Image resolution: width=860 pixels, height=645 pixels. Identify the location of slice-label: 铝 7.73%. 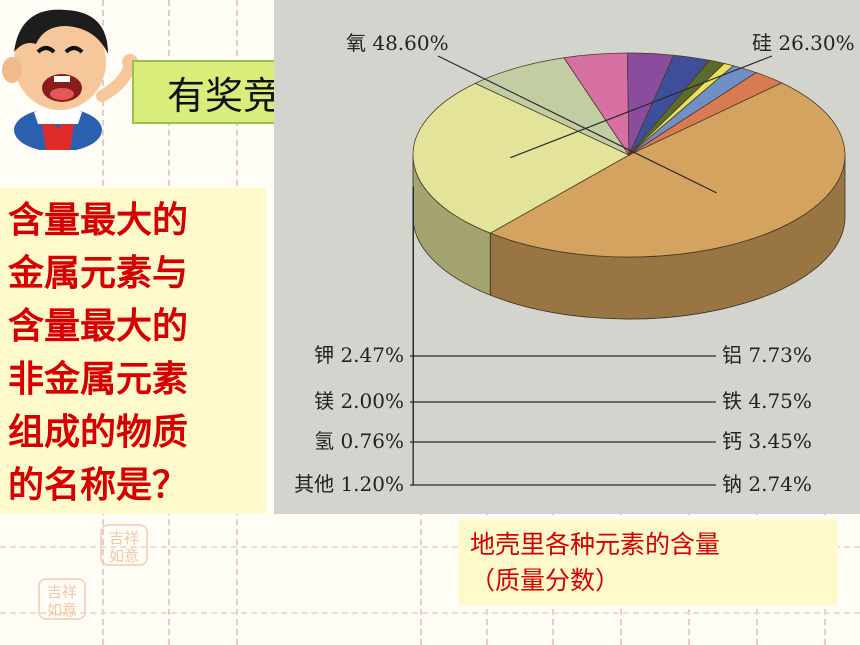
(767, 355).